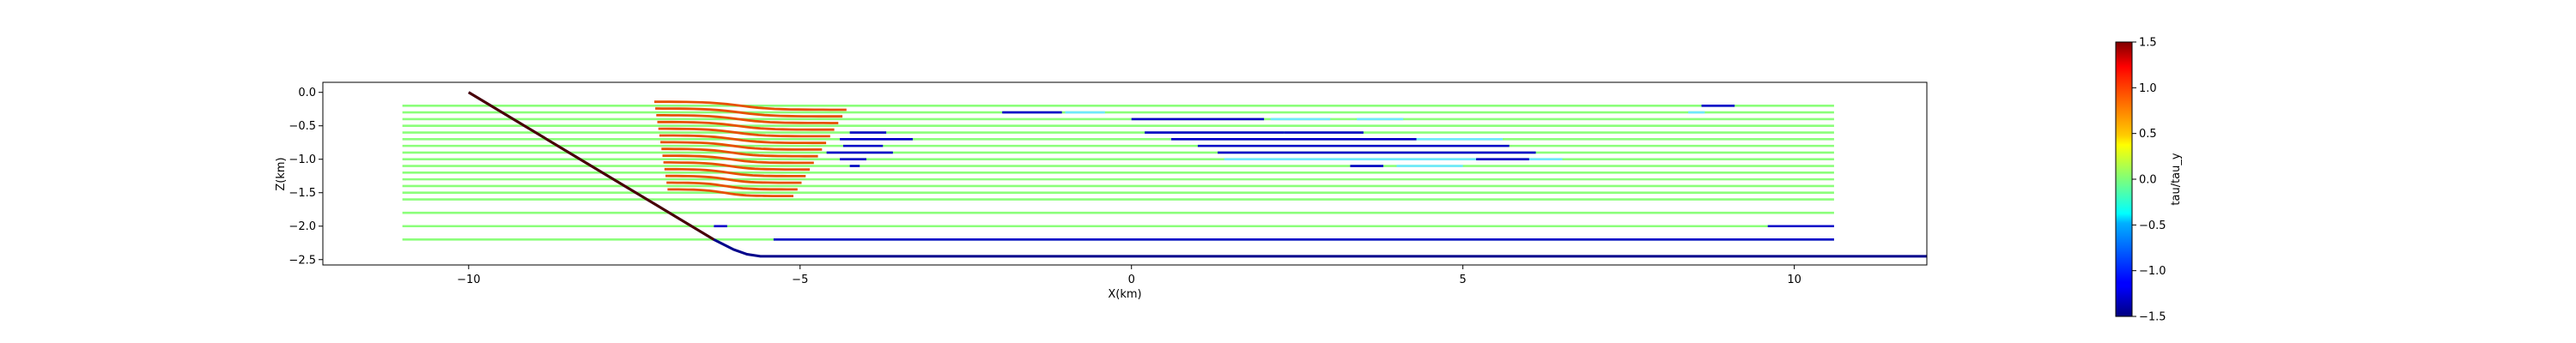 The width and height of the screenshot is (2576, 343). I want to click on x-tick-label: 10, so click(1794, 280).